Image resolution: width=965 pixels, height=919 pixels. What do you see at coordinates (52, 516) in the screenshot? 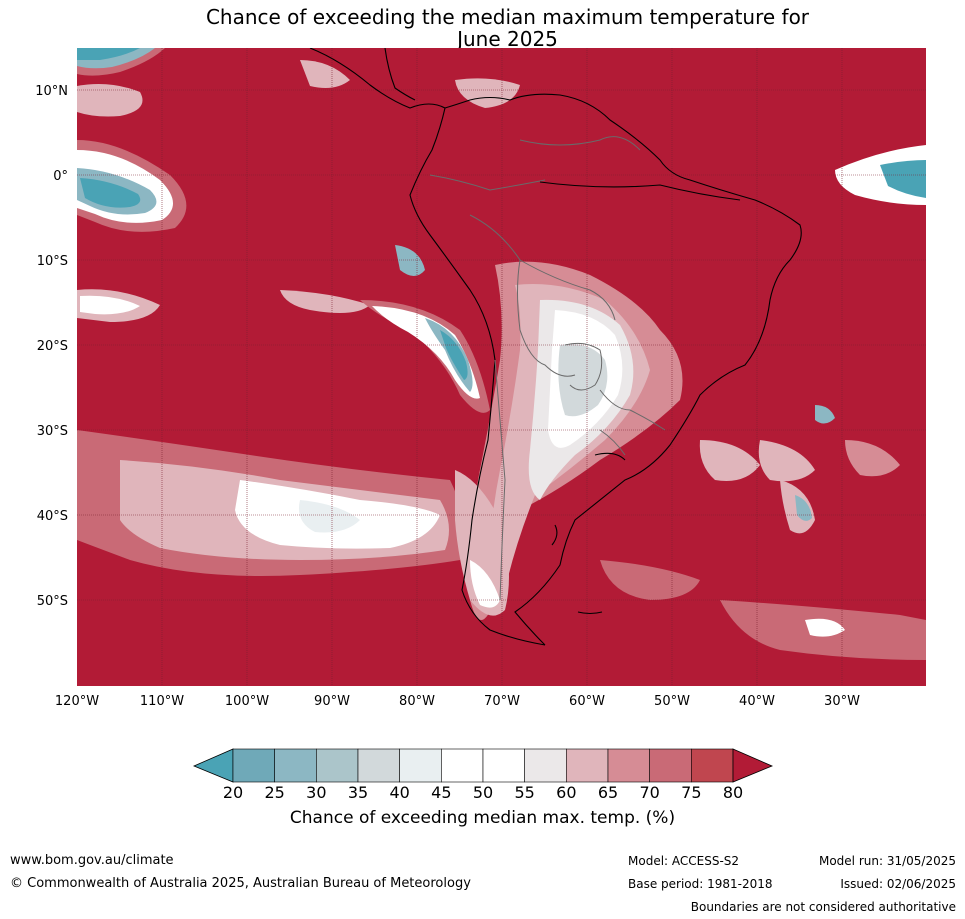
I see `lat-label-40s: 40°S` at bounding box center [52, 516].